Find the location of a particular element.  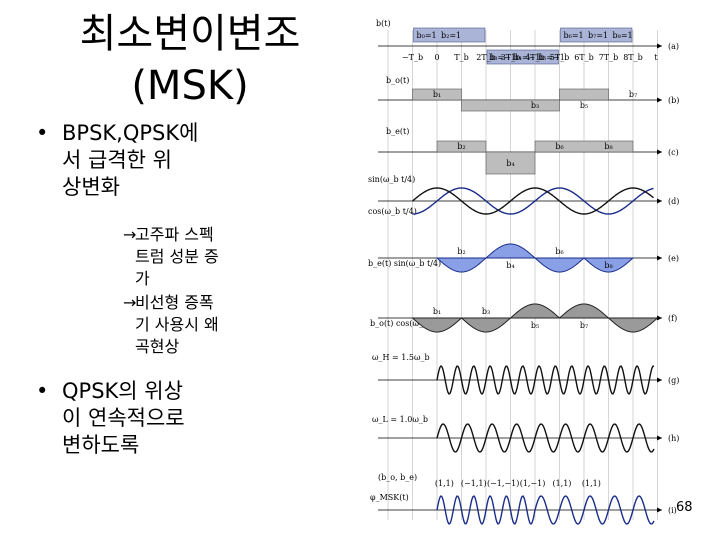

y-label-i-pair: (b_o, b_e) is located at coordinates (397, 477).